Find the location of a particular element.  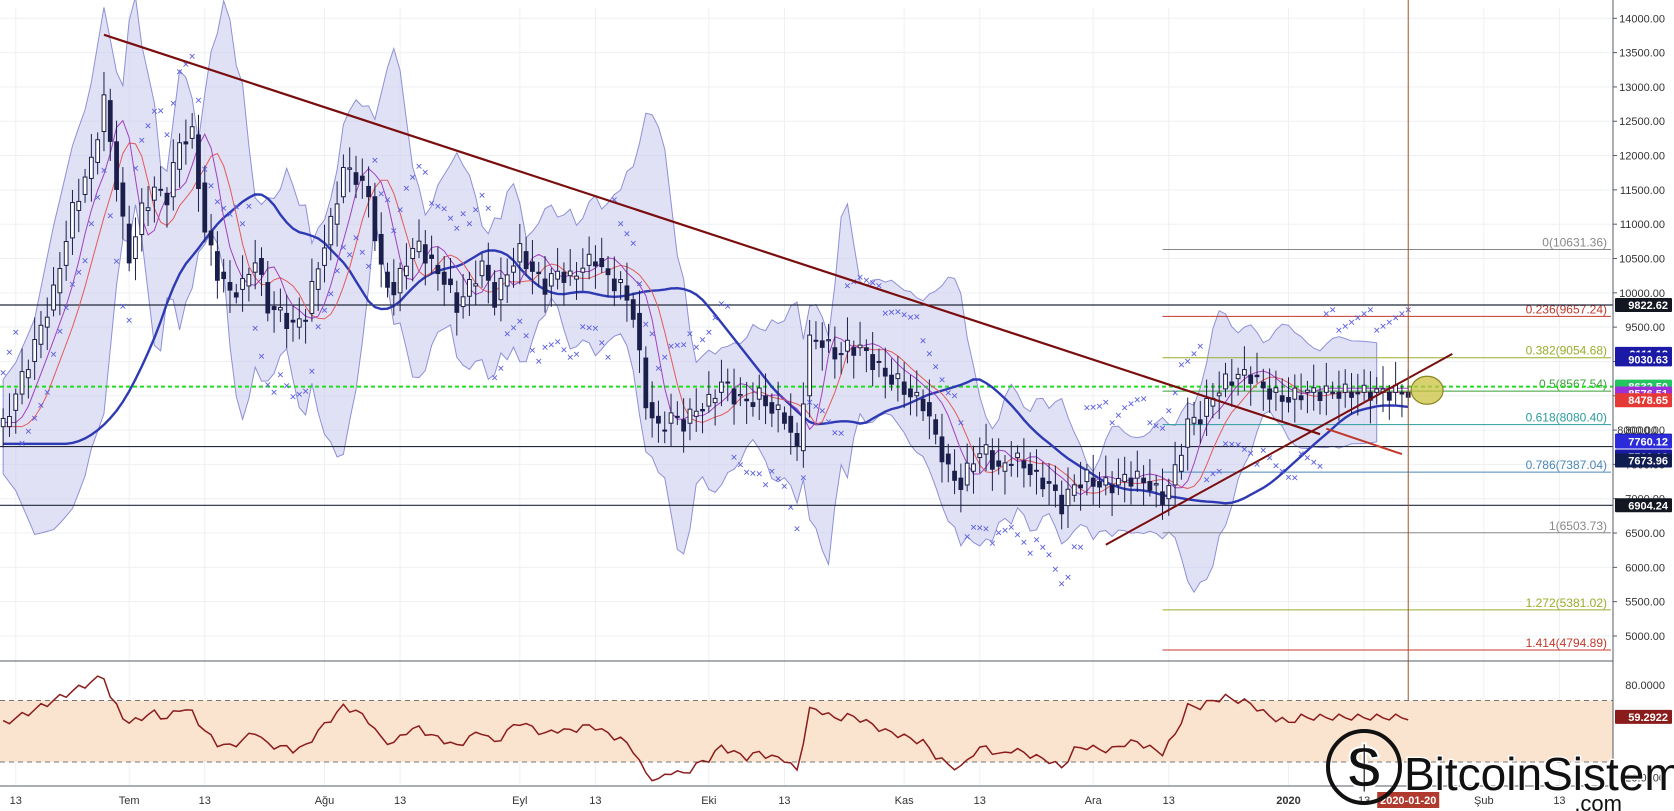

rsi-band is located at coordinates (806, 731).